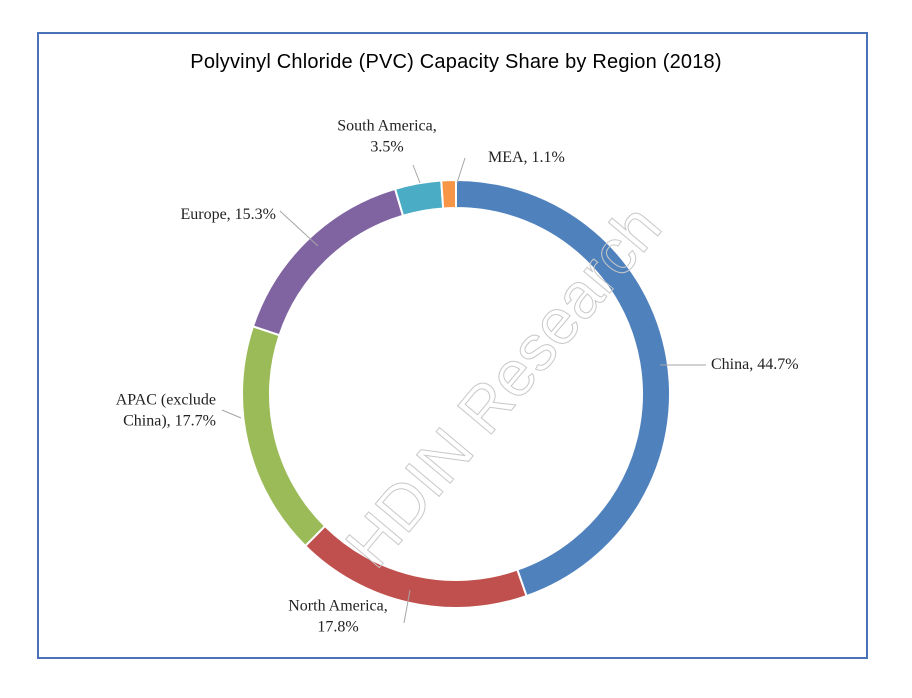 Image resolution: width=912 pixels, height=698 pixels. I want to click on data-label-line: North America,, so click(338, 606).